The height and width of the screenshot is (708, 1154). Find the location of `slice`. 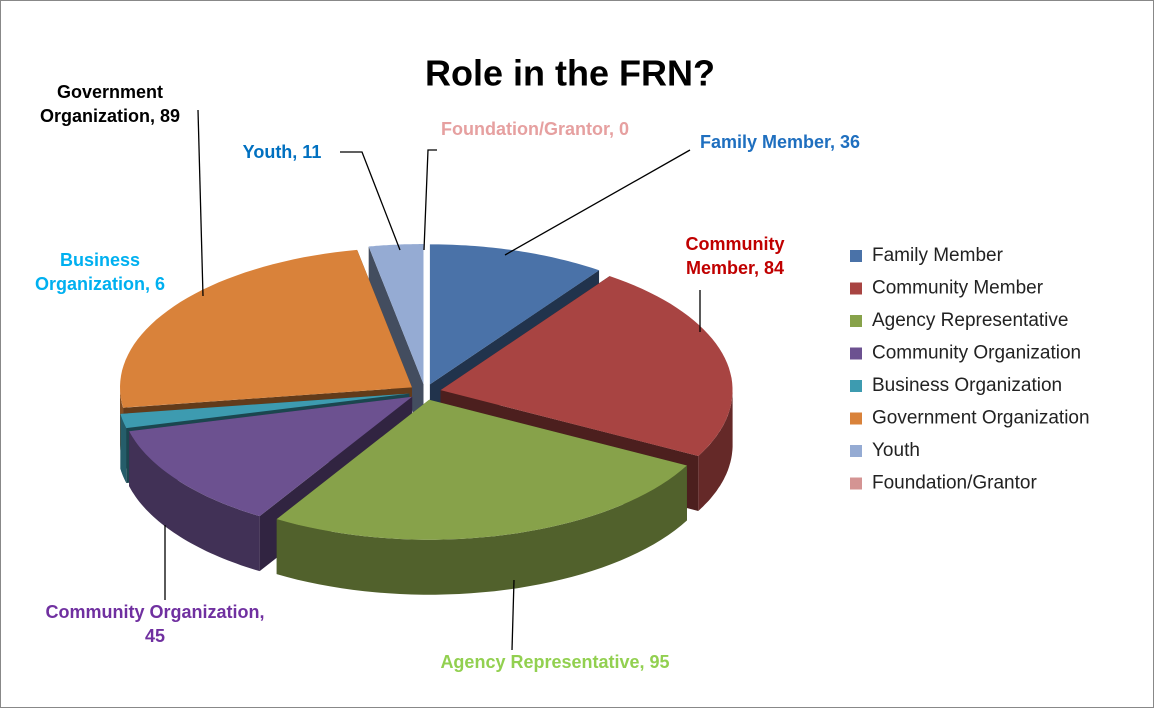

slice is located at coordinates (481, 497).